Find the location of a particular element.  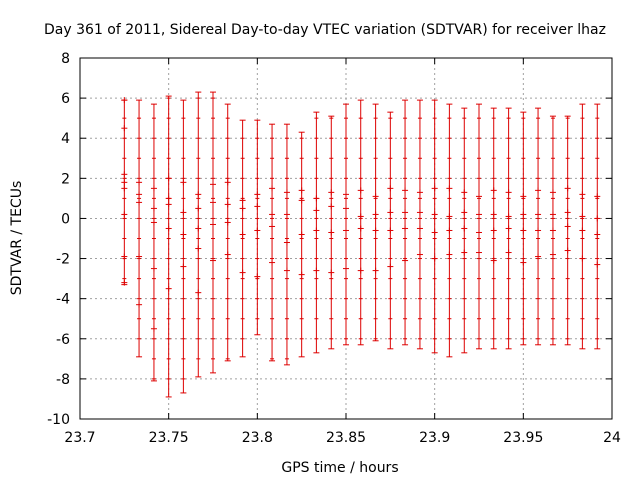

y-tick-label: 0 is located at coordinates (65, 219).